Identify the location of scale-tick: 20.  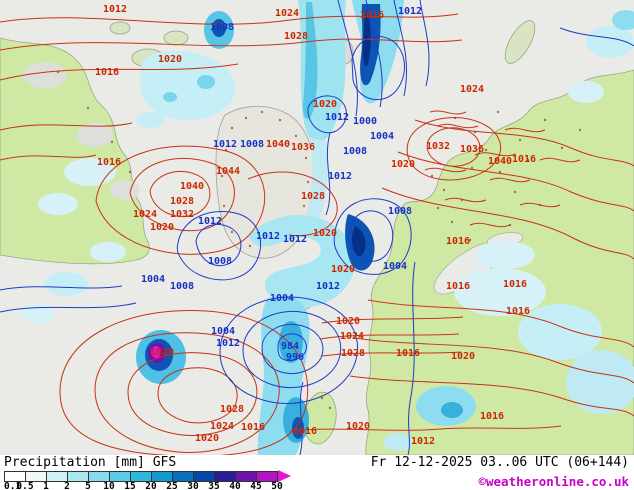
(151, 485).